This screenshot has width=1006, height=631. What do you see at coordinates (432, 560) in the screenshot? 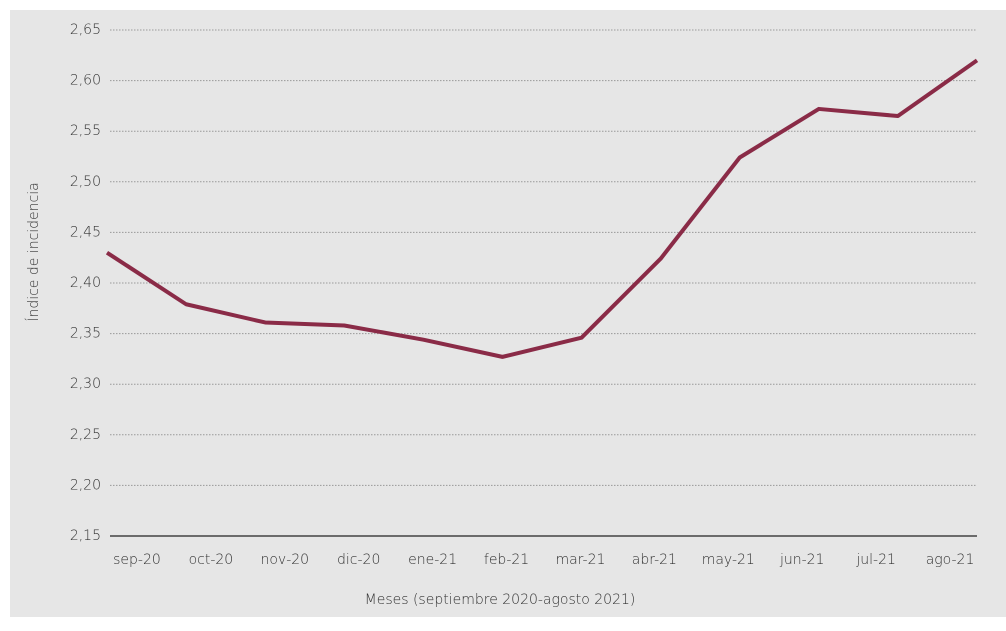
I see `x-tick-label: ene-21` at bounding box center [432, 560].